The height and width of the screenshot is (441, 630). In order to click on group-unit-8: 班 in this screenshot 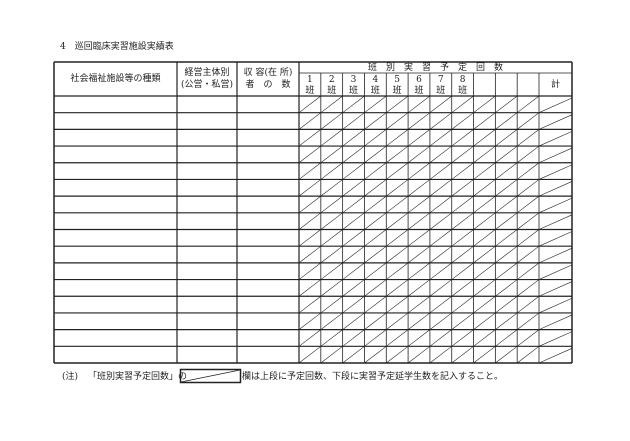, I will do `click(463, 91)`.